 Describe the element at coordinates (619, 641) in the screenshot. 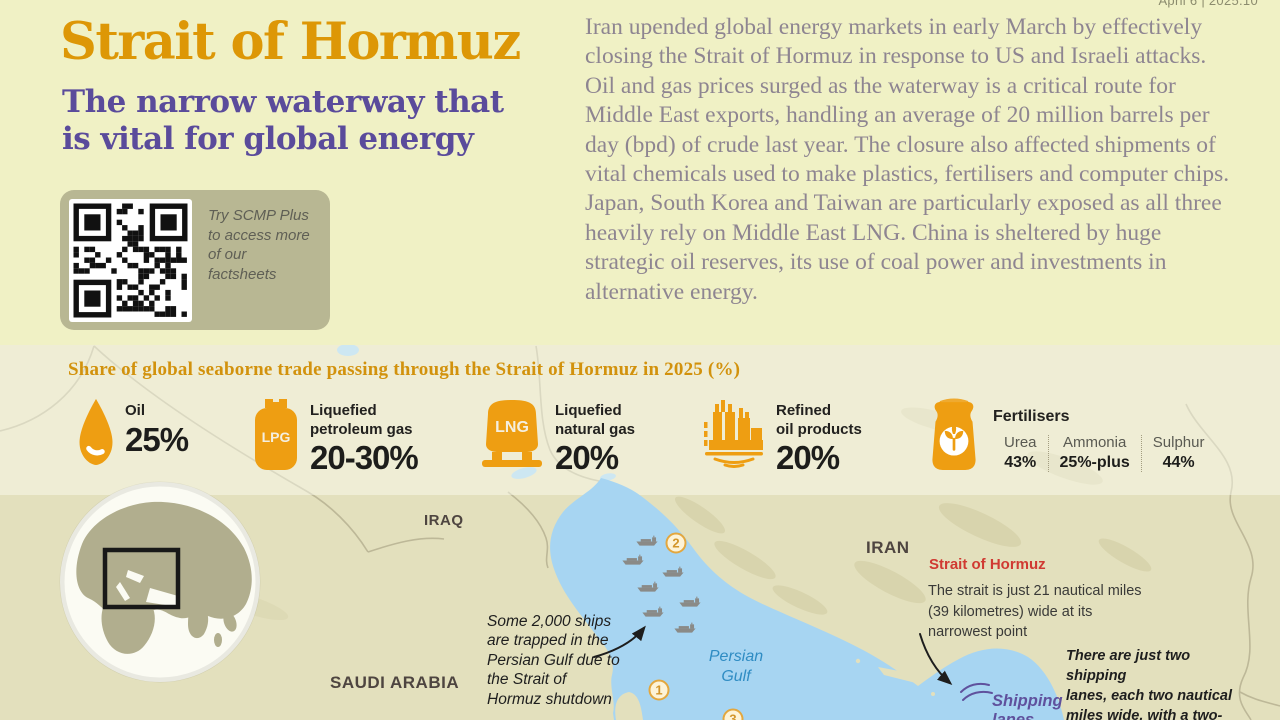

I see `arrow-to-ships` at that location.